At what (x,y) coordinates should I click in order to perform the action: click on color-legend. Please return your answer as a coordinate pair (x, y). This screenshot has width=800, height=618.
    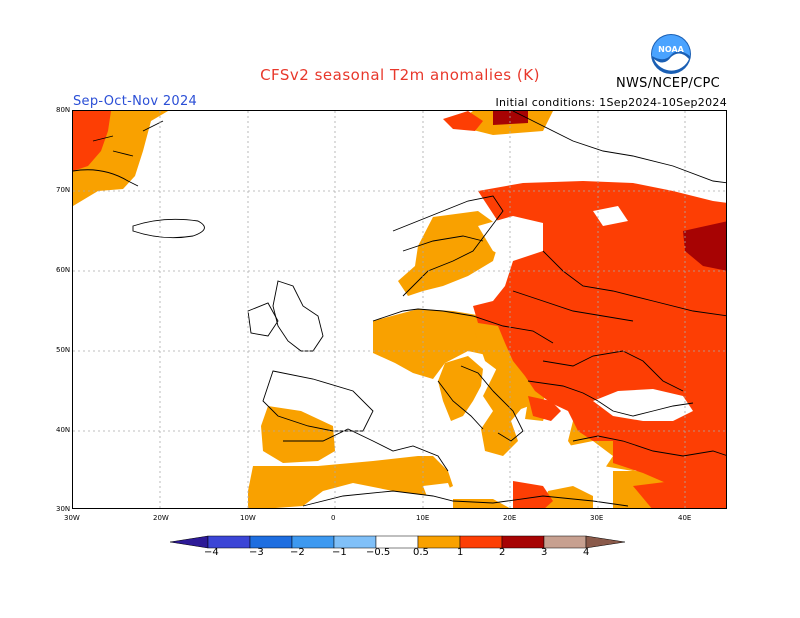
    Looking at the image, I should click on (399, 543).